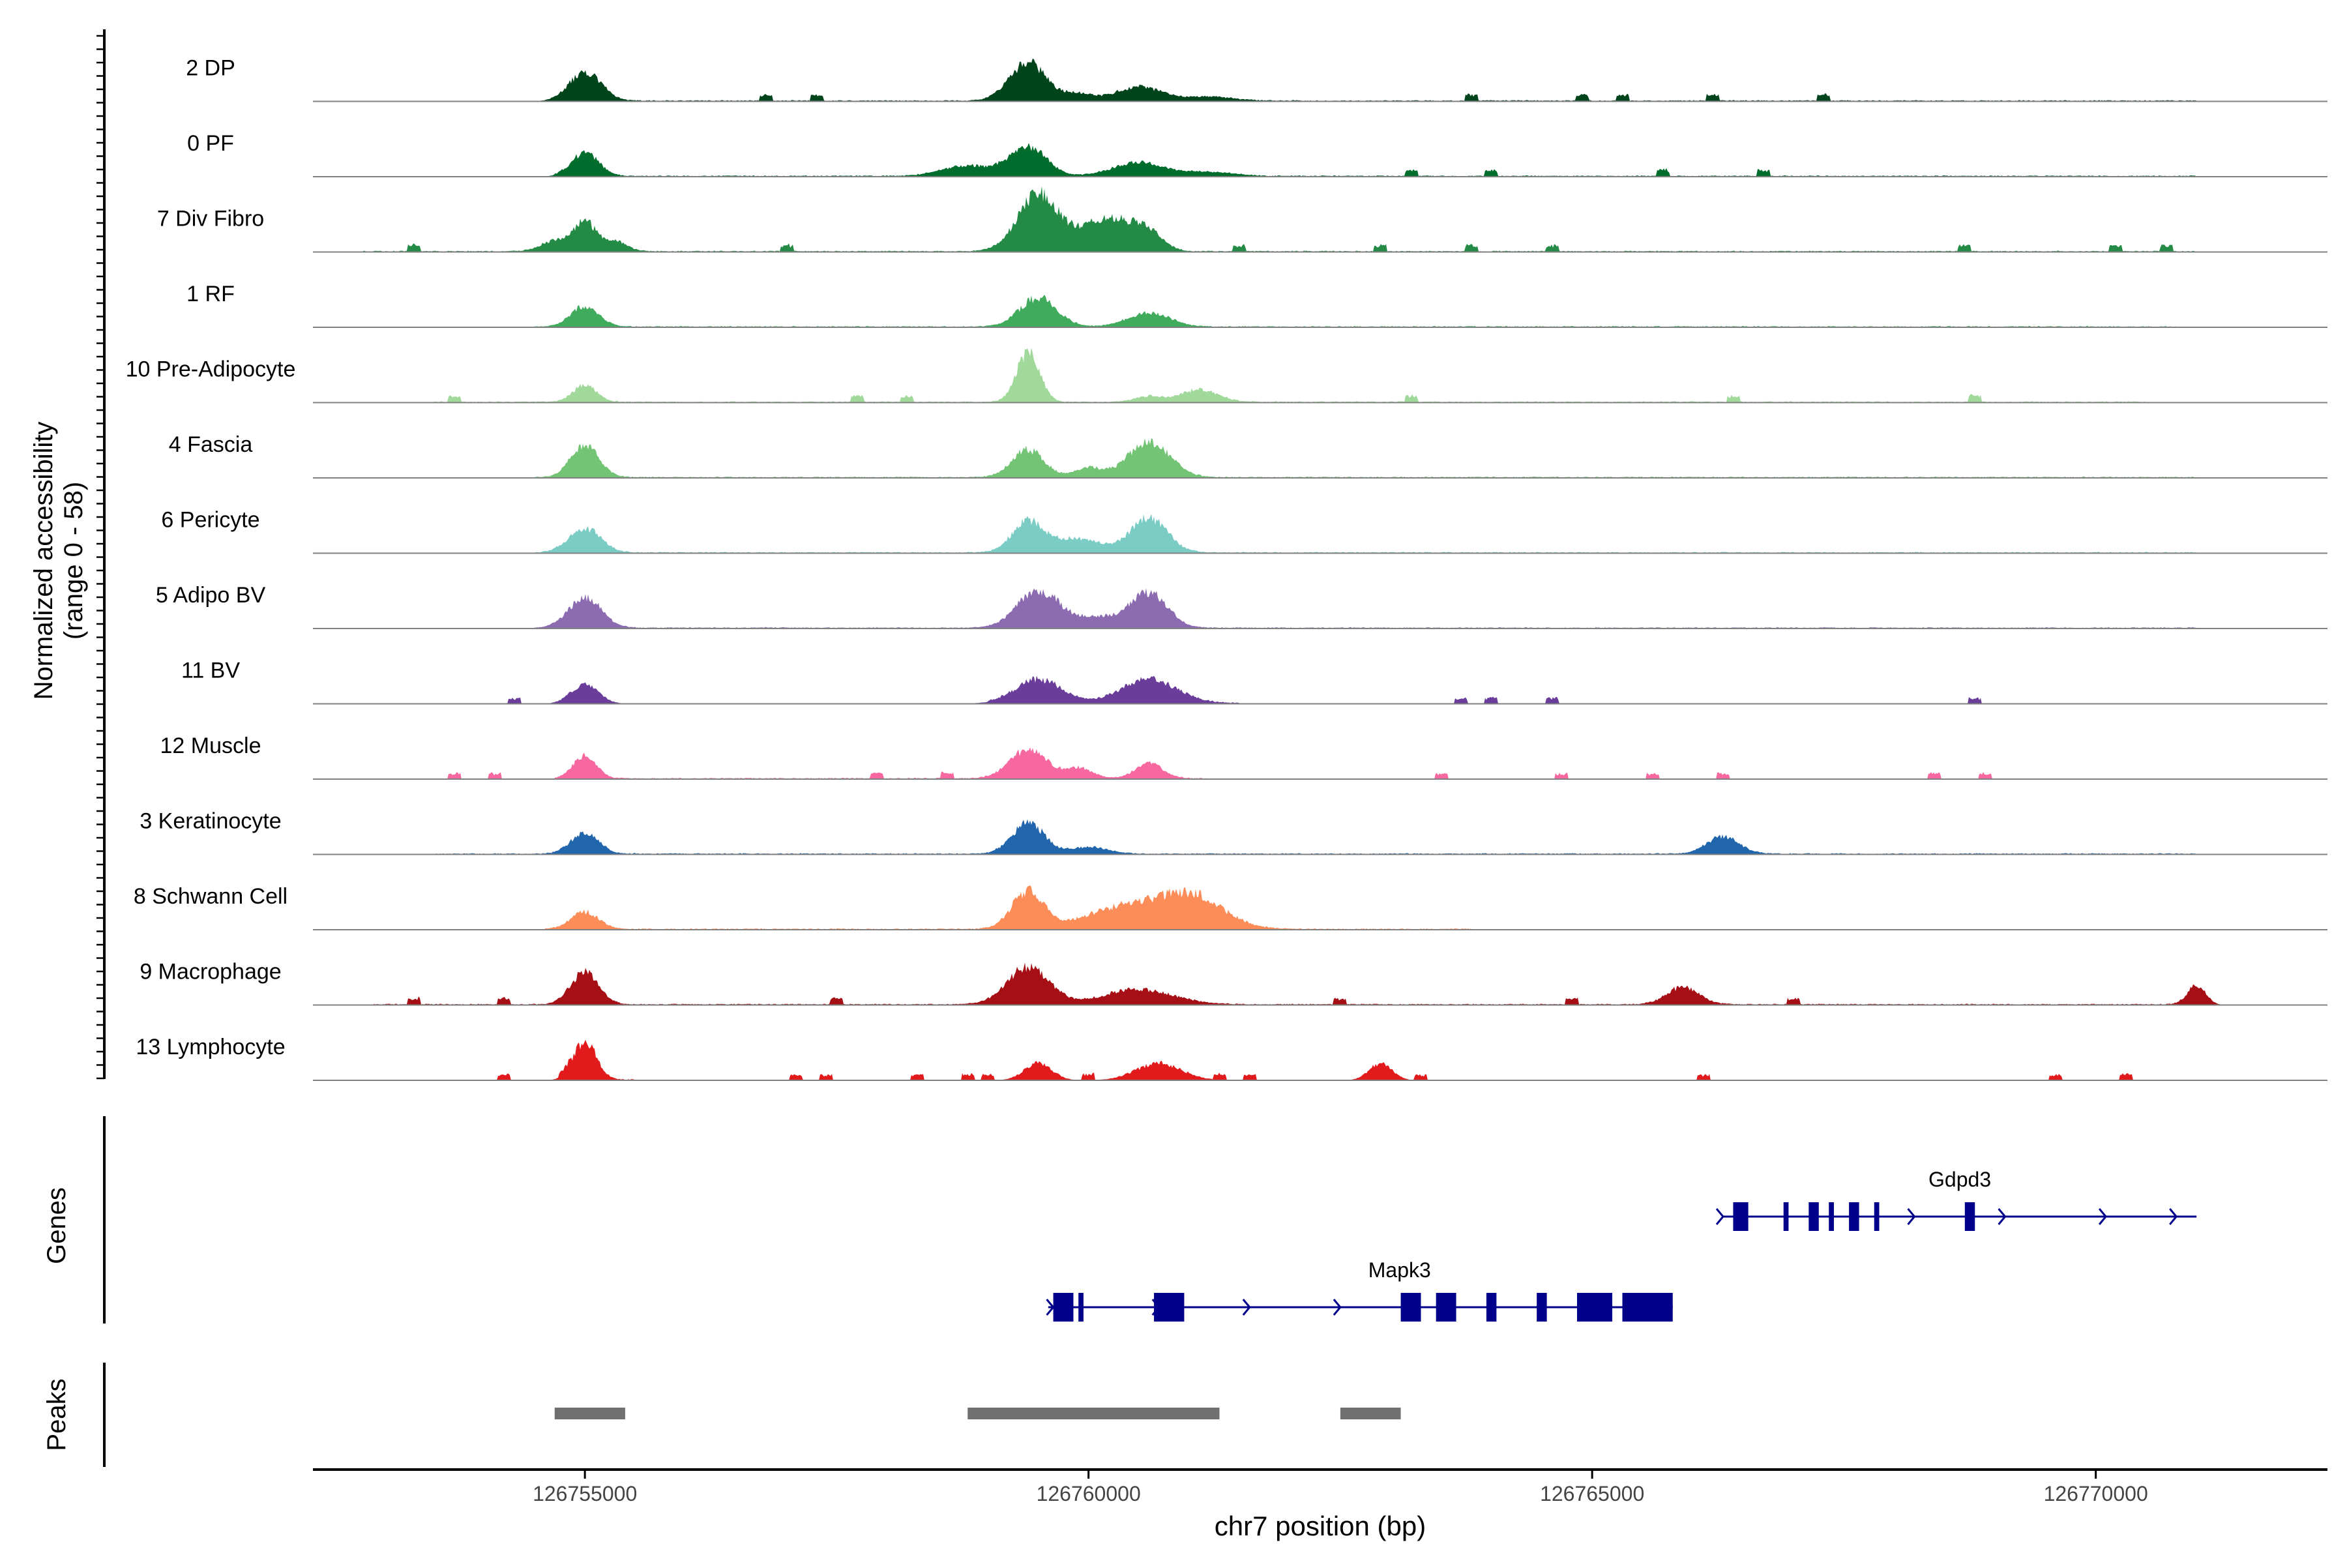 Image resolution: width=2347 pixels, height=1568 pixels. Describe the element at coordinates (43, 561) in the screenshot. I see `y-axis-title-line1: Normalized accessibility` at that location.